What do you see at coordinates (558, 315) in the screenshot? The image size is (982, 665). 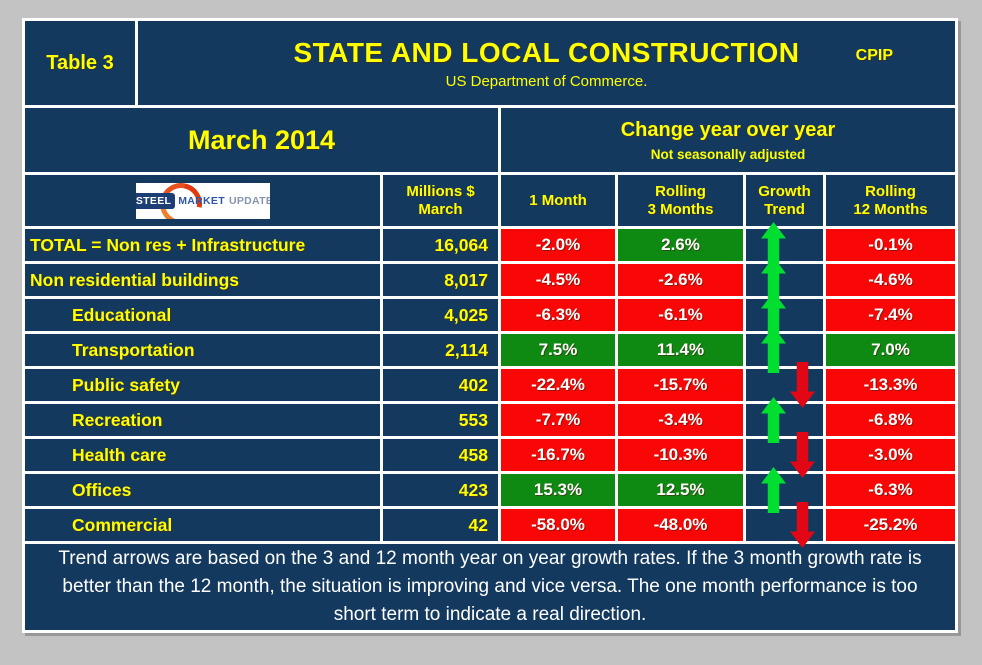 I see `one-month-pct-cell: -6.3%` at bounding box center [558, 315].